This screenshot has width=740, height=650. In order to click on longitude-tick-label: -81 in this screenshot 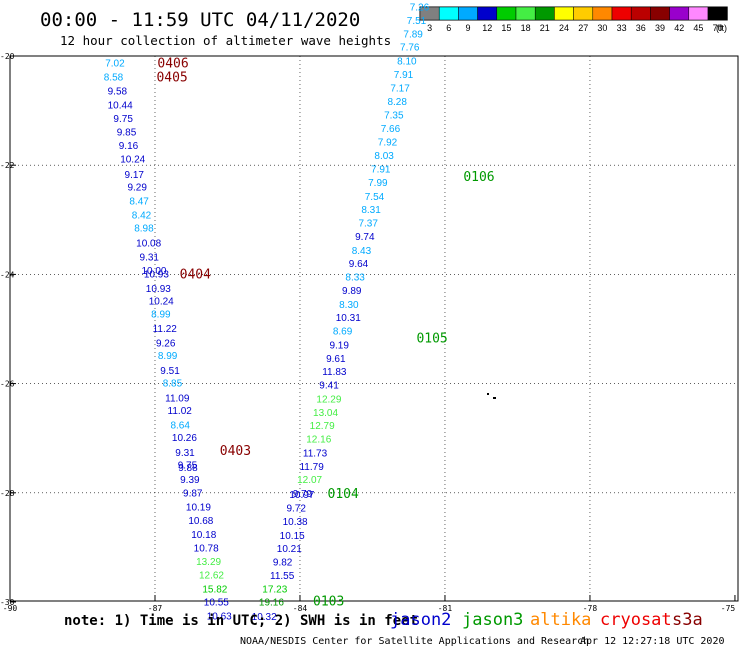, I will do `click(445, 608)`.